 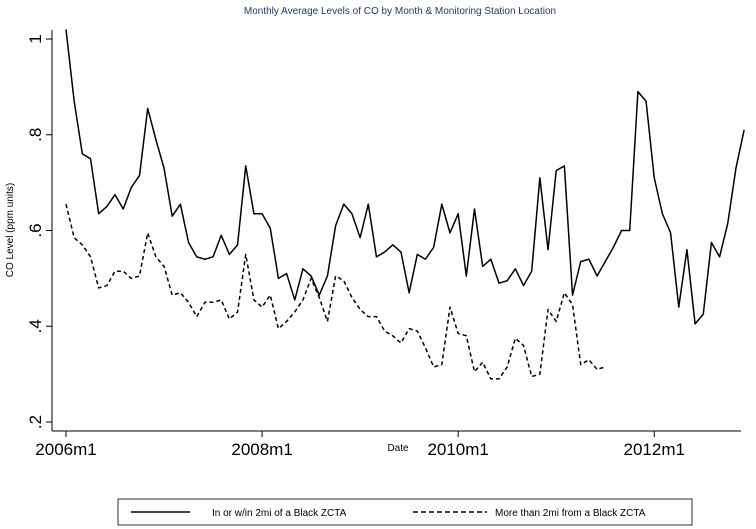 I want to click on x-tick-label: 2010m1, so click(x=457, y=449).